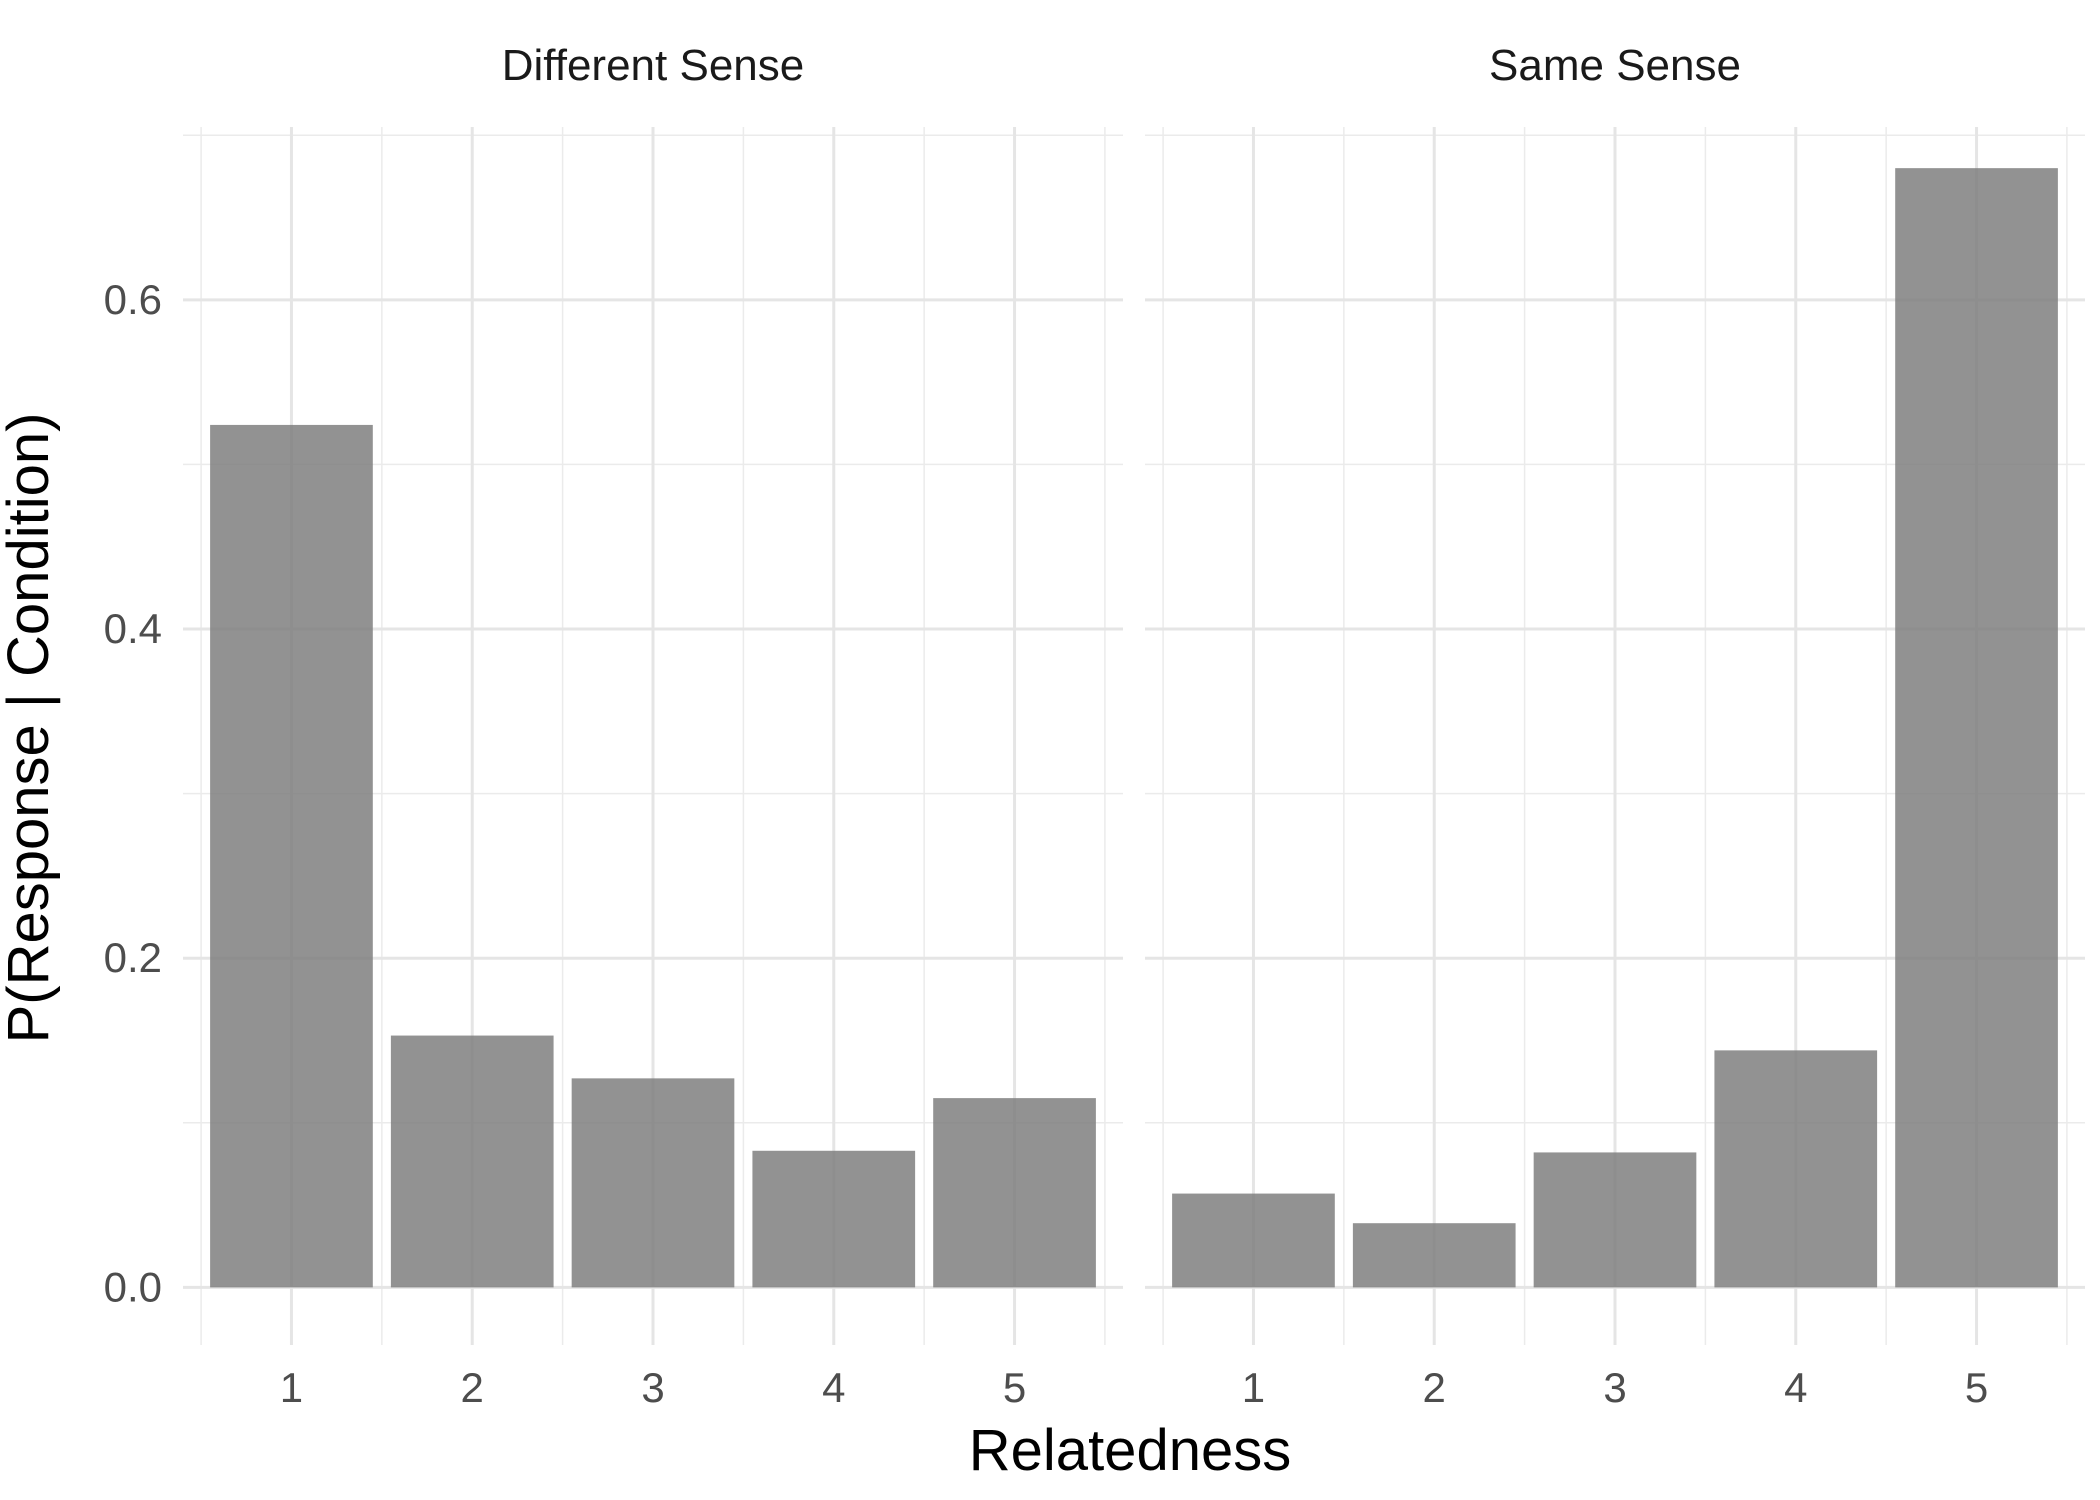 Image resolution: width=2100 pixels, height=1500 pixels. What do you see at coordinates (133, 299) in the screenshot?
I see `y-tick-label: 0.6` at bounding box center [133, 299].